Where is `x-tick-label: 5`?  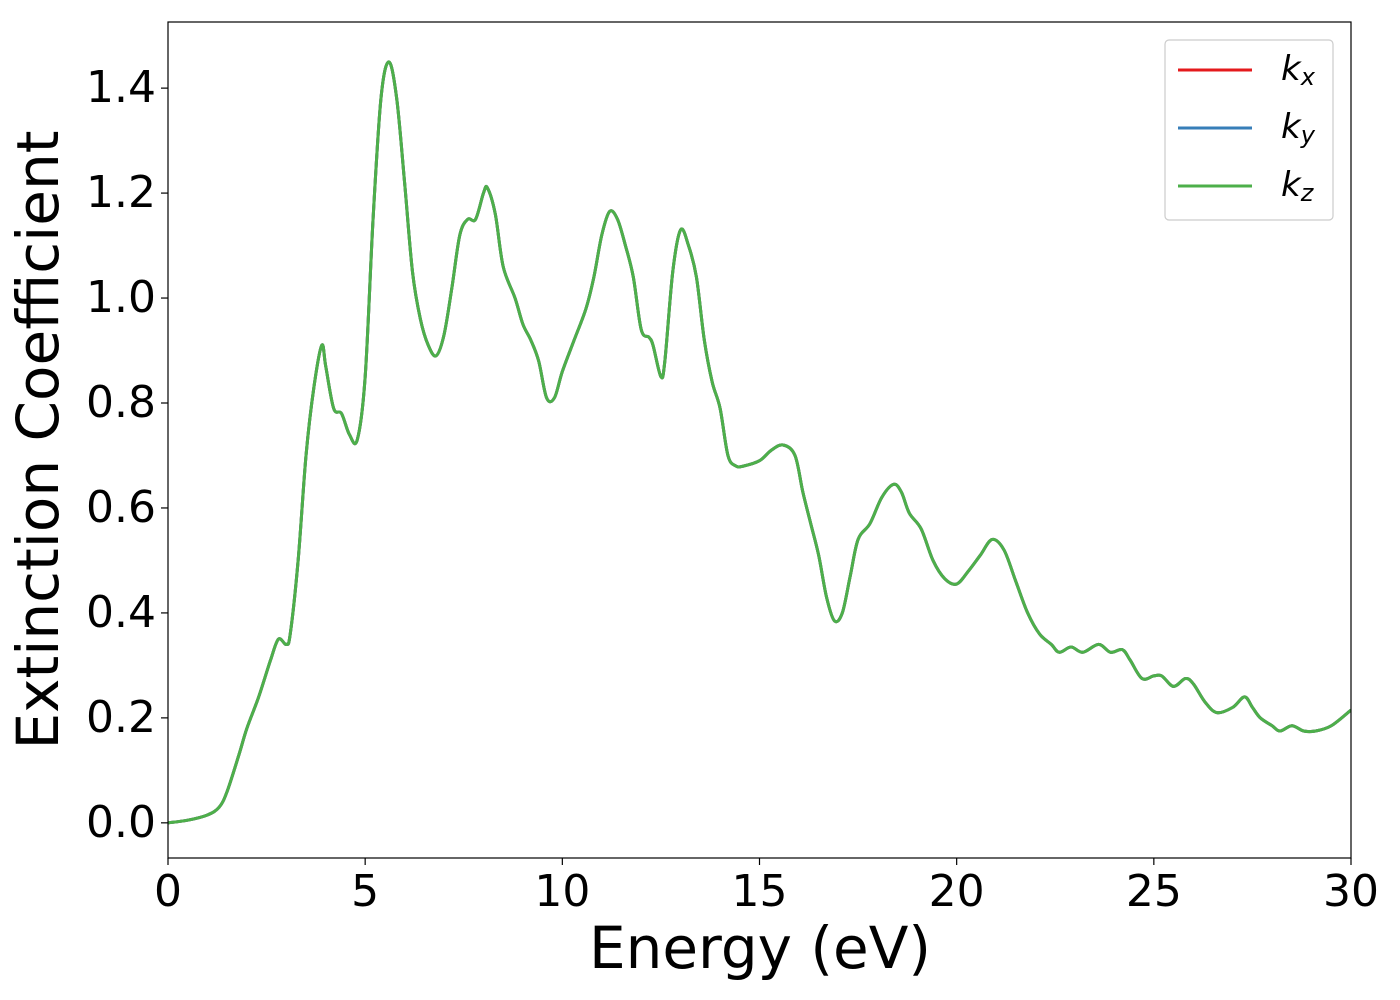
x-tick-label: 5 is located at coordinates (365, 891).